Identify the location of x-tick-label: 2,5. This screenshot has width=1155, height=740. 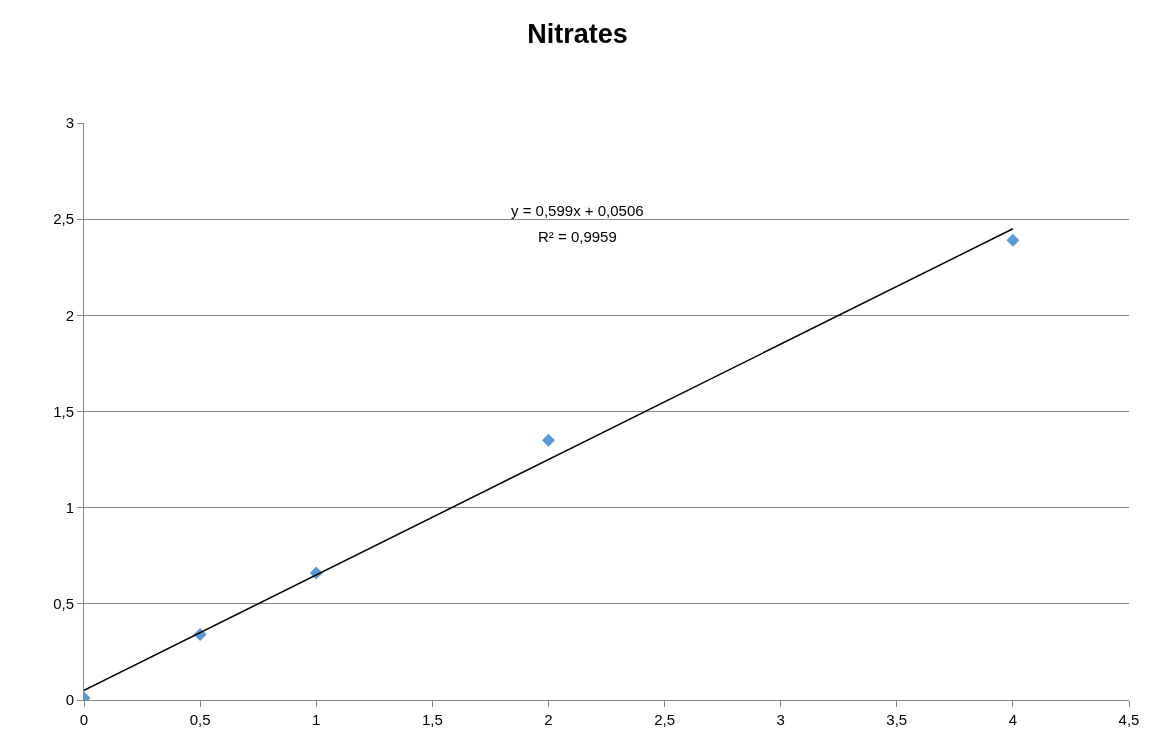
(664, 719).